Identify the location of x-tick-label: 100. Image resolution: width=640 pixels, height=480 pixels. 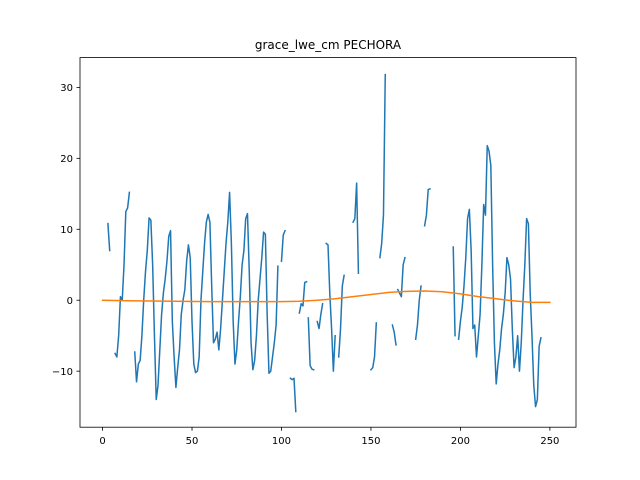
(281, 441).